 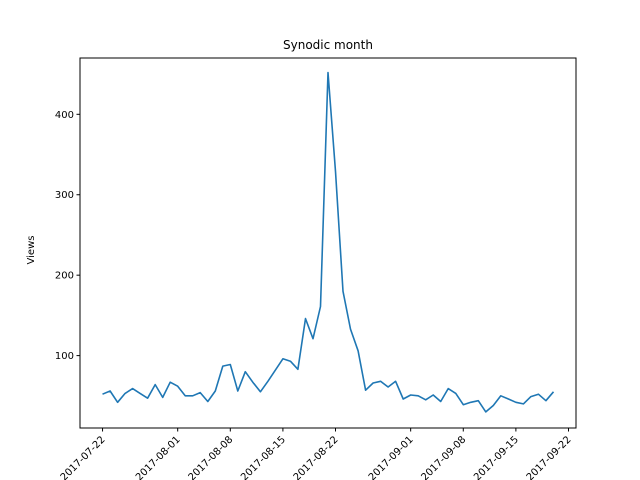 I want to click on y-tick-label: 300, so click(x=64, y=195).